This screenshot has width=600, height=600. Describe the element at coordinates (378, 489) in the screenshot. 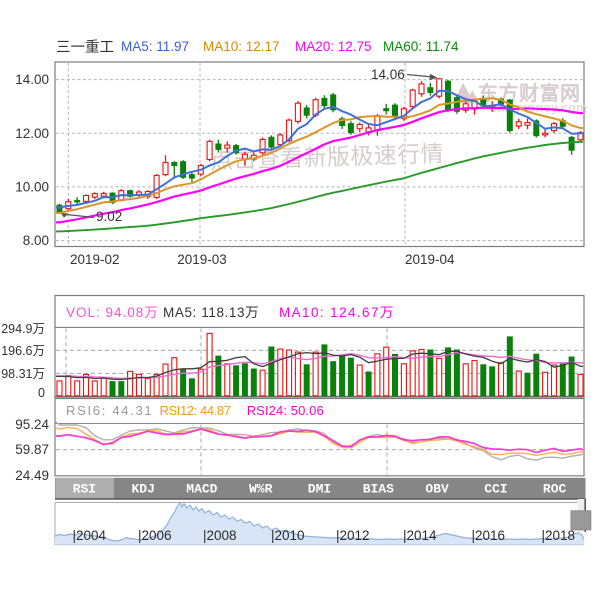

I see `svg-text: BIAS` at that location.